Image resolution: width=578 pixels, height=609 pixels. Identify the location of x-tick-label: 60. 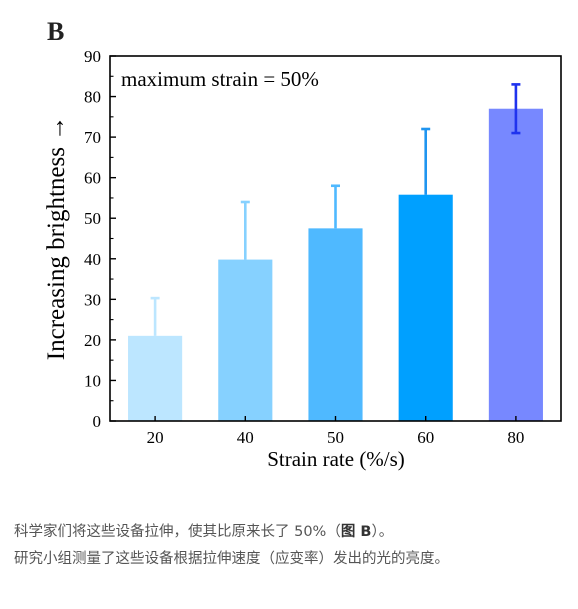
(425, 437).